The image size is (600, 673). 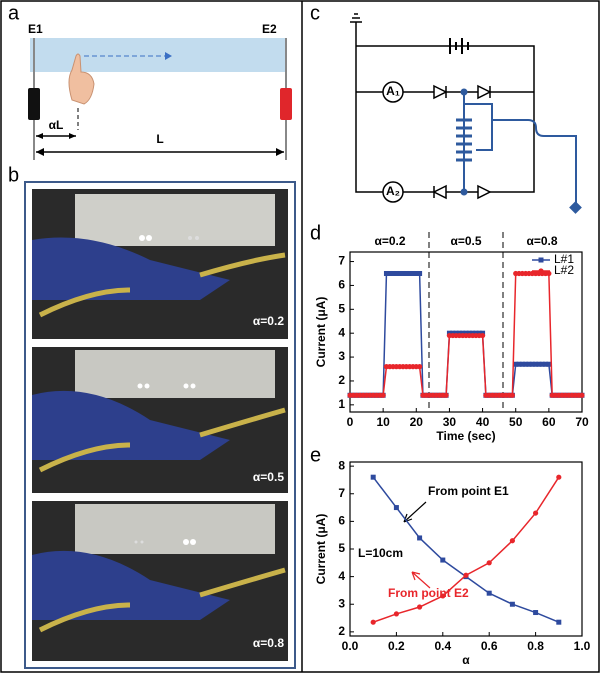 I want to click on finger, so click(x=81, y=79).